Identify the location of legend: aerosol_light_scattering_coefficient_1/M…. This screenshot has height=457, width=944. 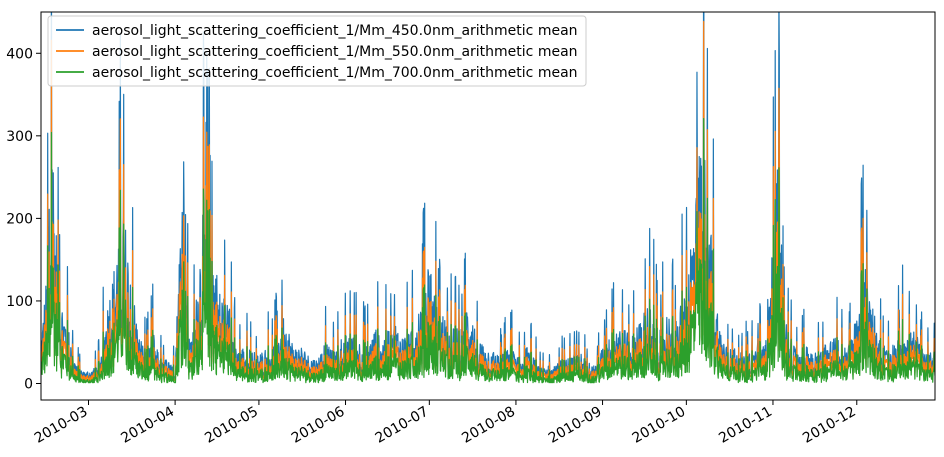
(317, 51).